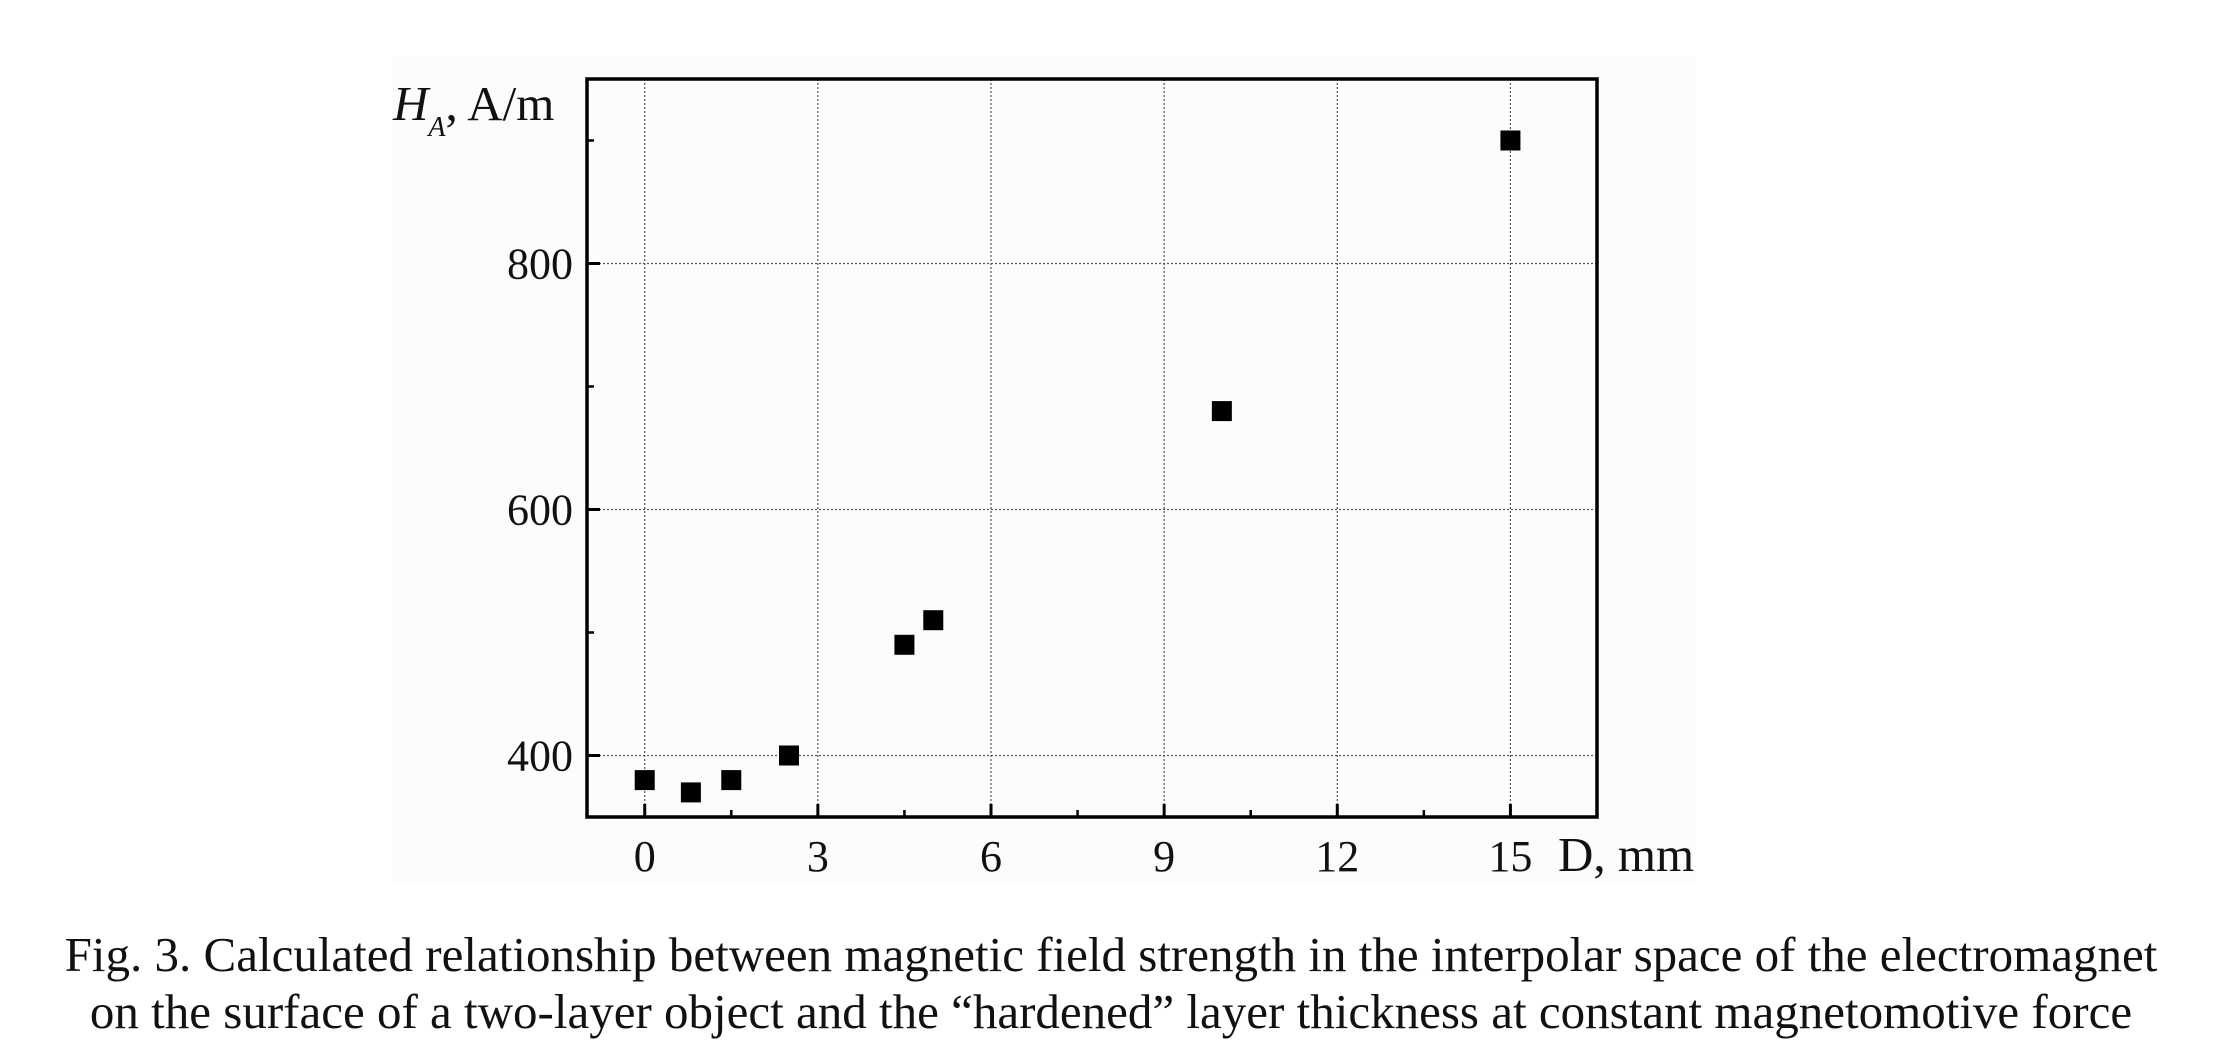 This screenshot has height=1042, width=2222. What do you see at coordinates (1337, 856) in the screenshot?
I see `x-tick-label: 12` at bounding box center [1337, 856].